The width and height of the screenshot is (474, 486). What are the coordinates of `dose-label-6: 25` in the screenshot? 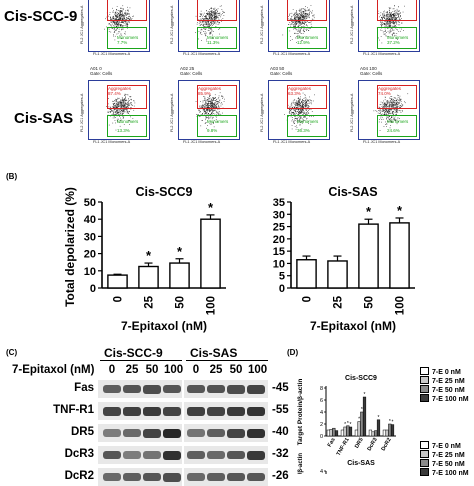 It's located at (216, 370).